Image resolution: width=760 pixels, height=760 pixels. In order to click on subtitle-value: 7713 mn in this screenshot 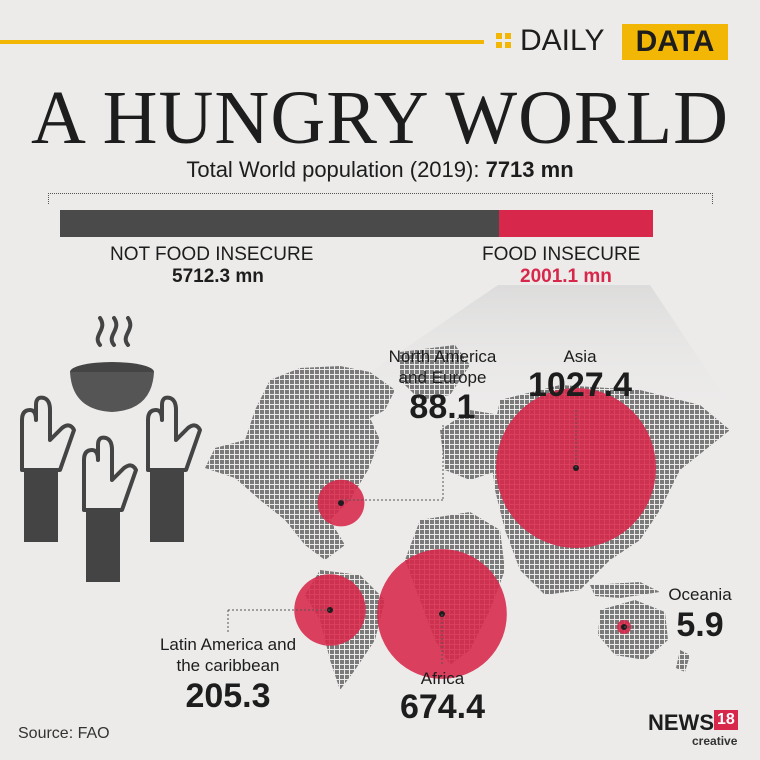, I will do `click(529, 169)`.